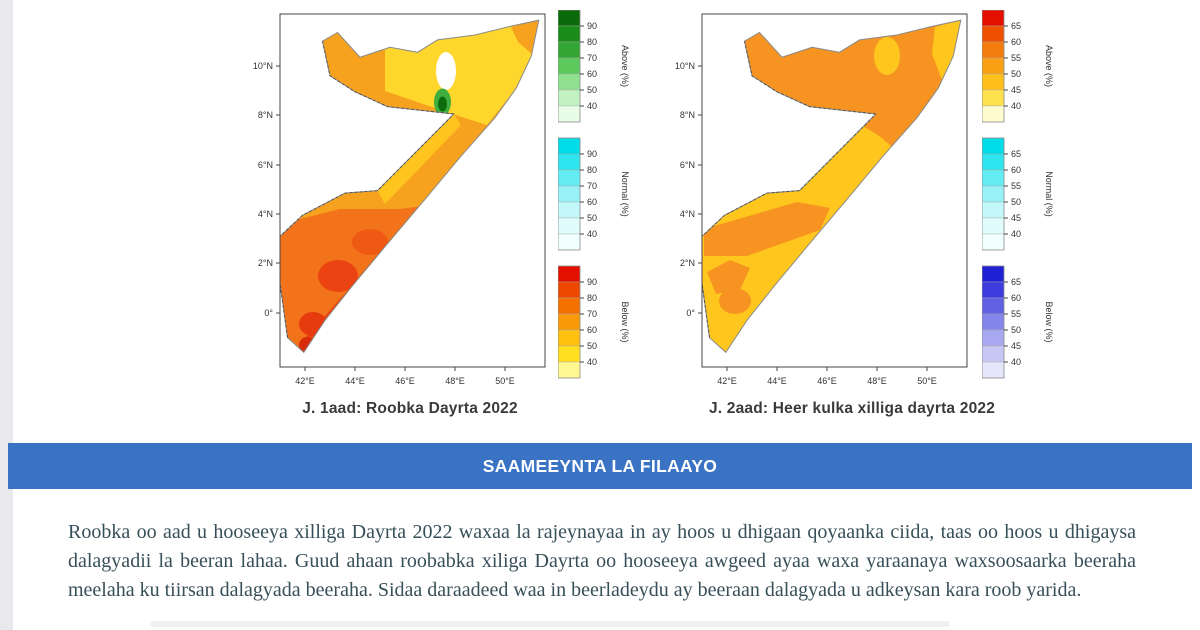 The image size is (1200, 630). I want to click on figure-caption-rainfall: J. 1aad: Roobka Dayrta 2022, so click(410, 408).